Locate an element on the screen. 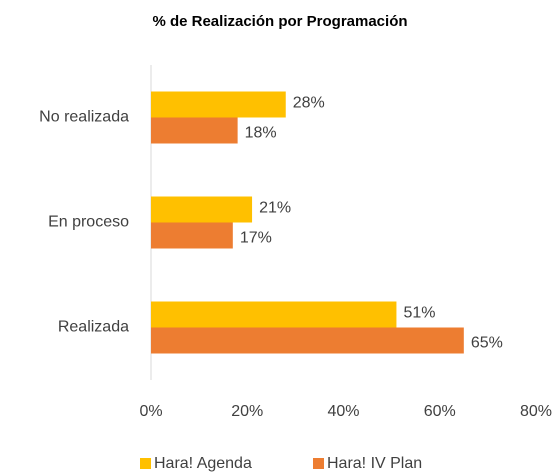 Image resolution: width=560 pixels, height=475 pixels. data-label: 17% is located at coordinates (256, 238).